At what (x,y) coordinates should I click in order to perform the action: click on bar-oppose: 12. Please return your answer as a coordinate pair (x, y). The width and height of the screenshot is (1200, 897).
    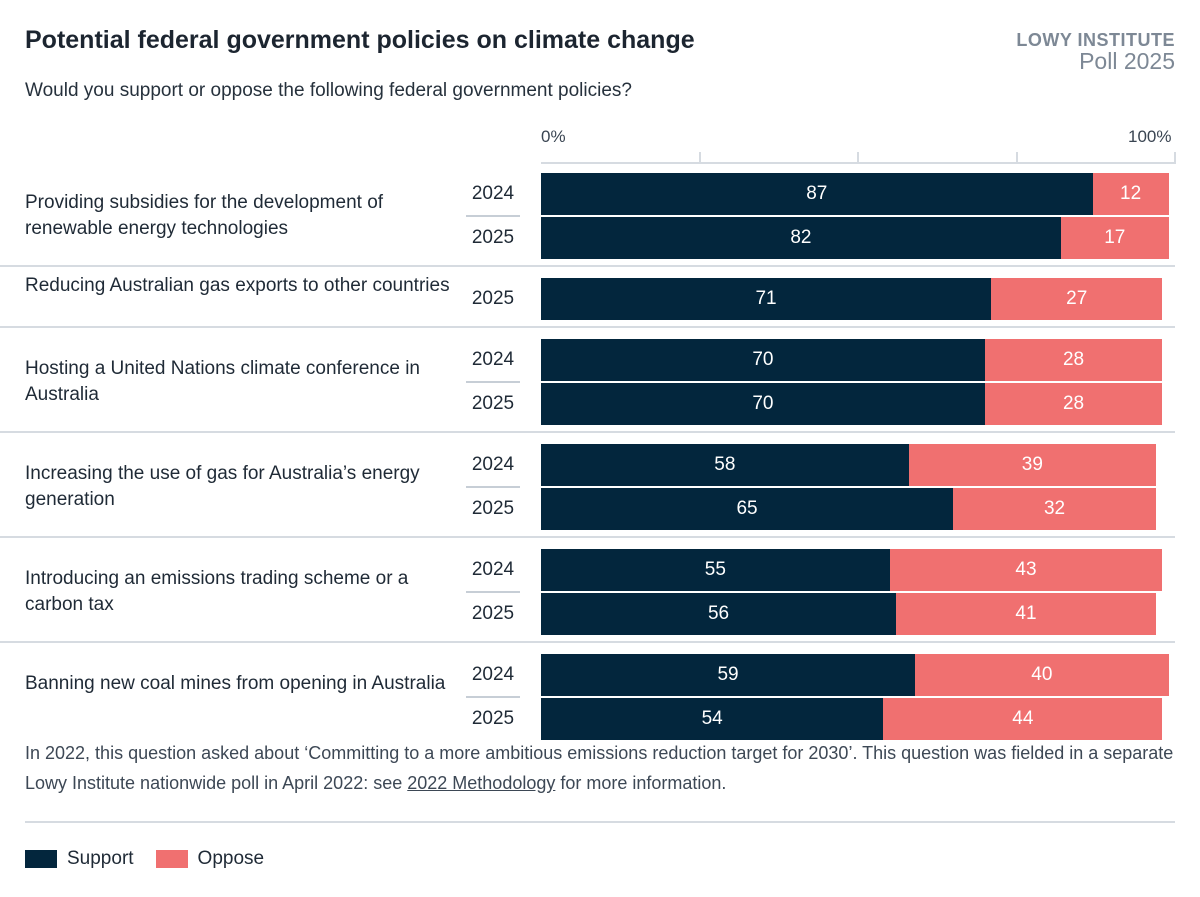
    Looking at the image, I should click on (1130, 194).